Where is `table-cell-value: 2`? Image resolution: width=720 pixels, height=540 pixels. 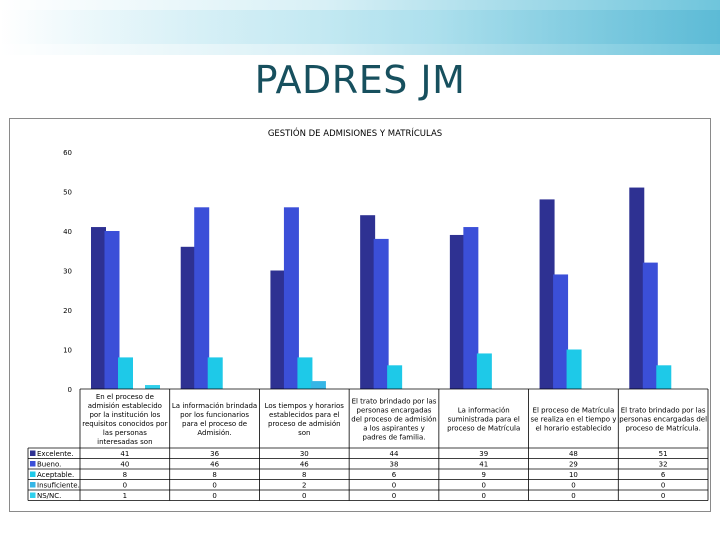 table-cell-value: 2 is located at coordinates (304, 486).